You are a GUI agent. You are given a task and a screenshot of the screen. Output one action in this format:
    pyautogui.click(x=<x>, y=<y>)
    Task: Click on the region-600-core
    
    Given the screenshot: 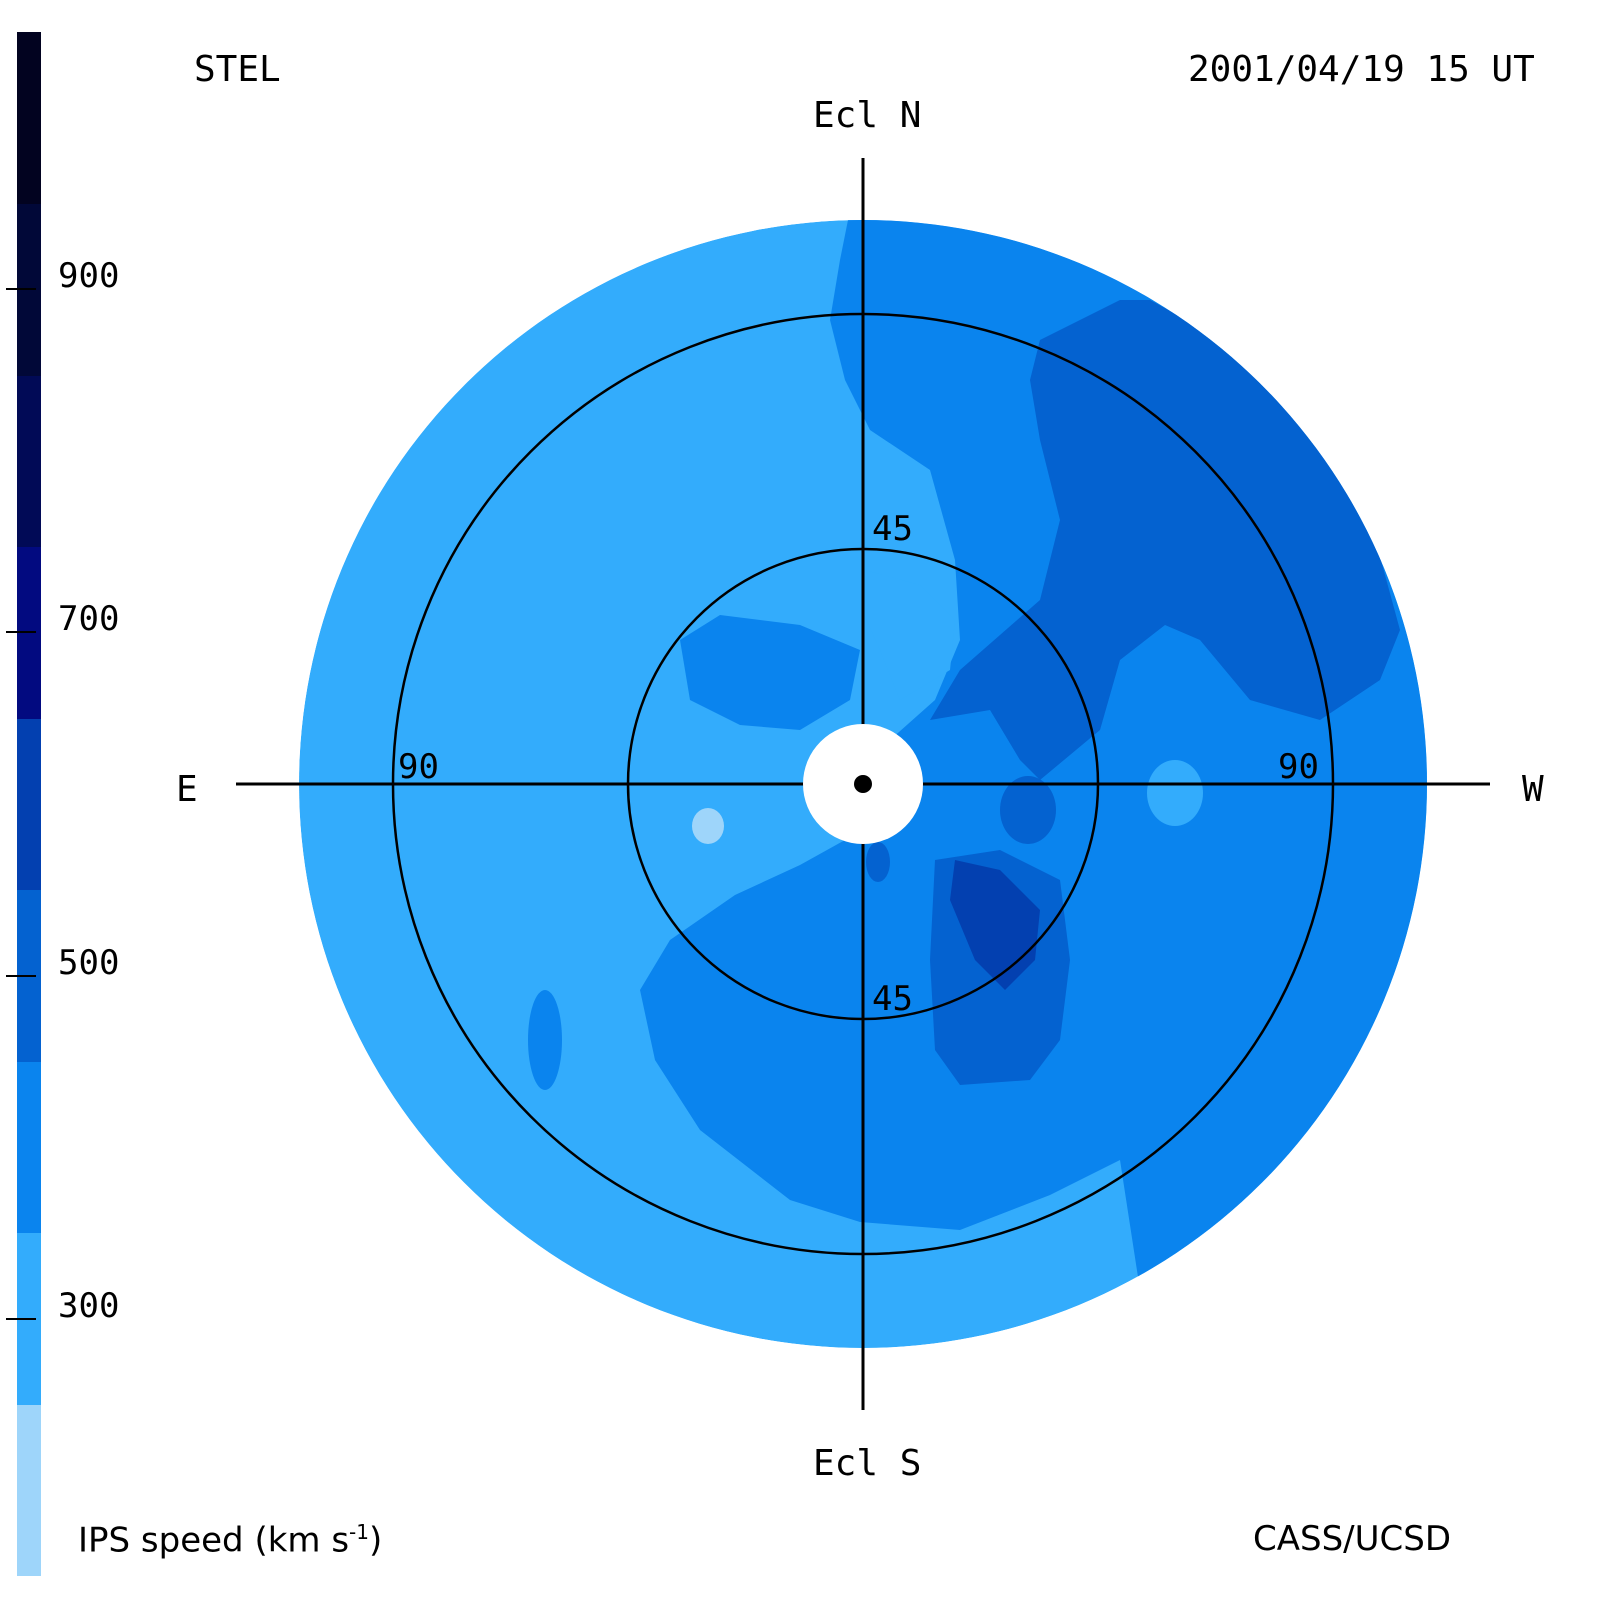 What is the action you would take?
    pyautogui.click(x=995, y=925)
    